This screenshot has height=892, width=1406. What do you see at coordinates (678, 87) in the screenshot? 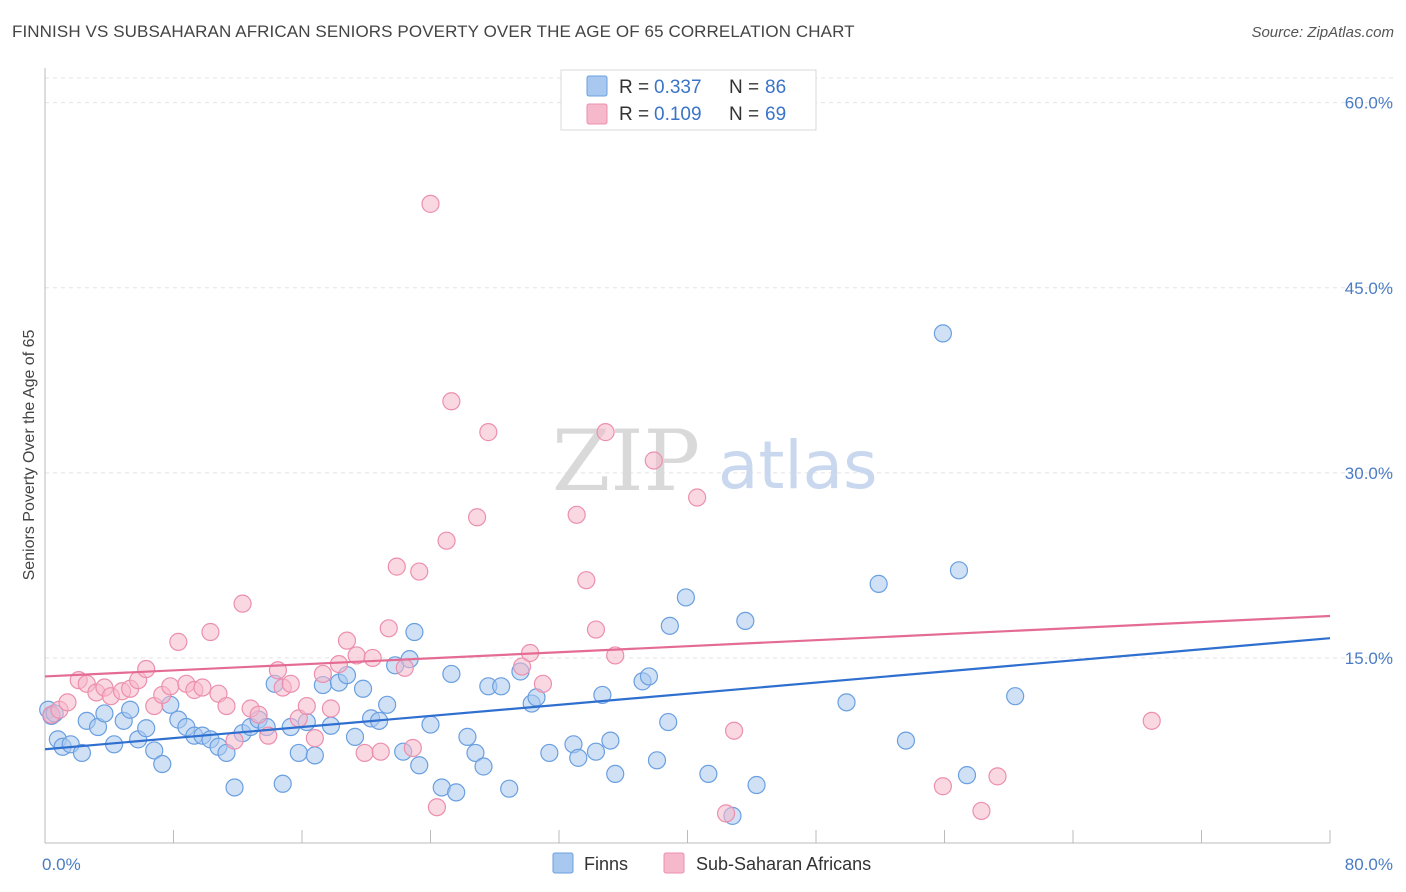
I see `legend-r-value-finns: 0.337` at bounding box center [678, 87].